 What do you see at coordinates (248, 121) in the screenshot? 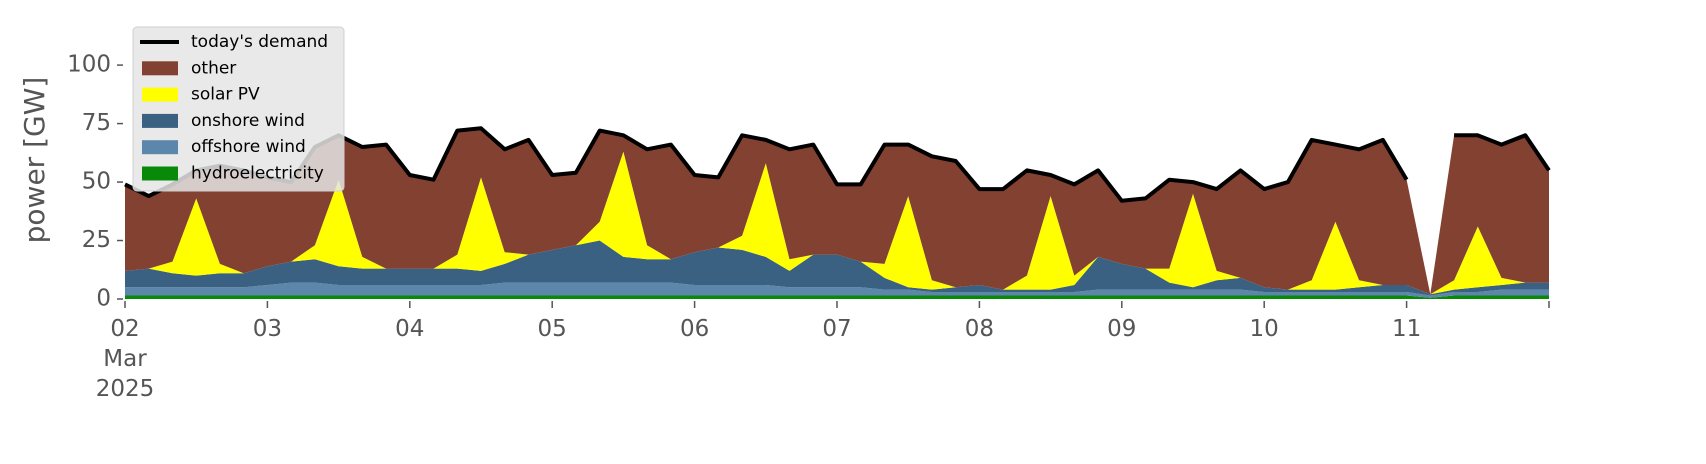
I see `legend-label: onshore wind` at bounding box center [248, 121].